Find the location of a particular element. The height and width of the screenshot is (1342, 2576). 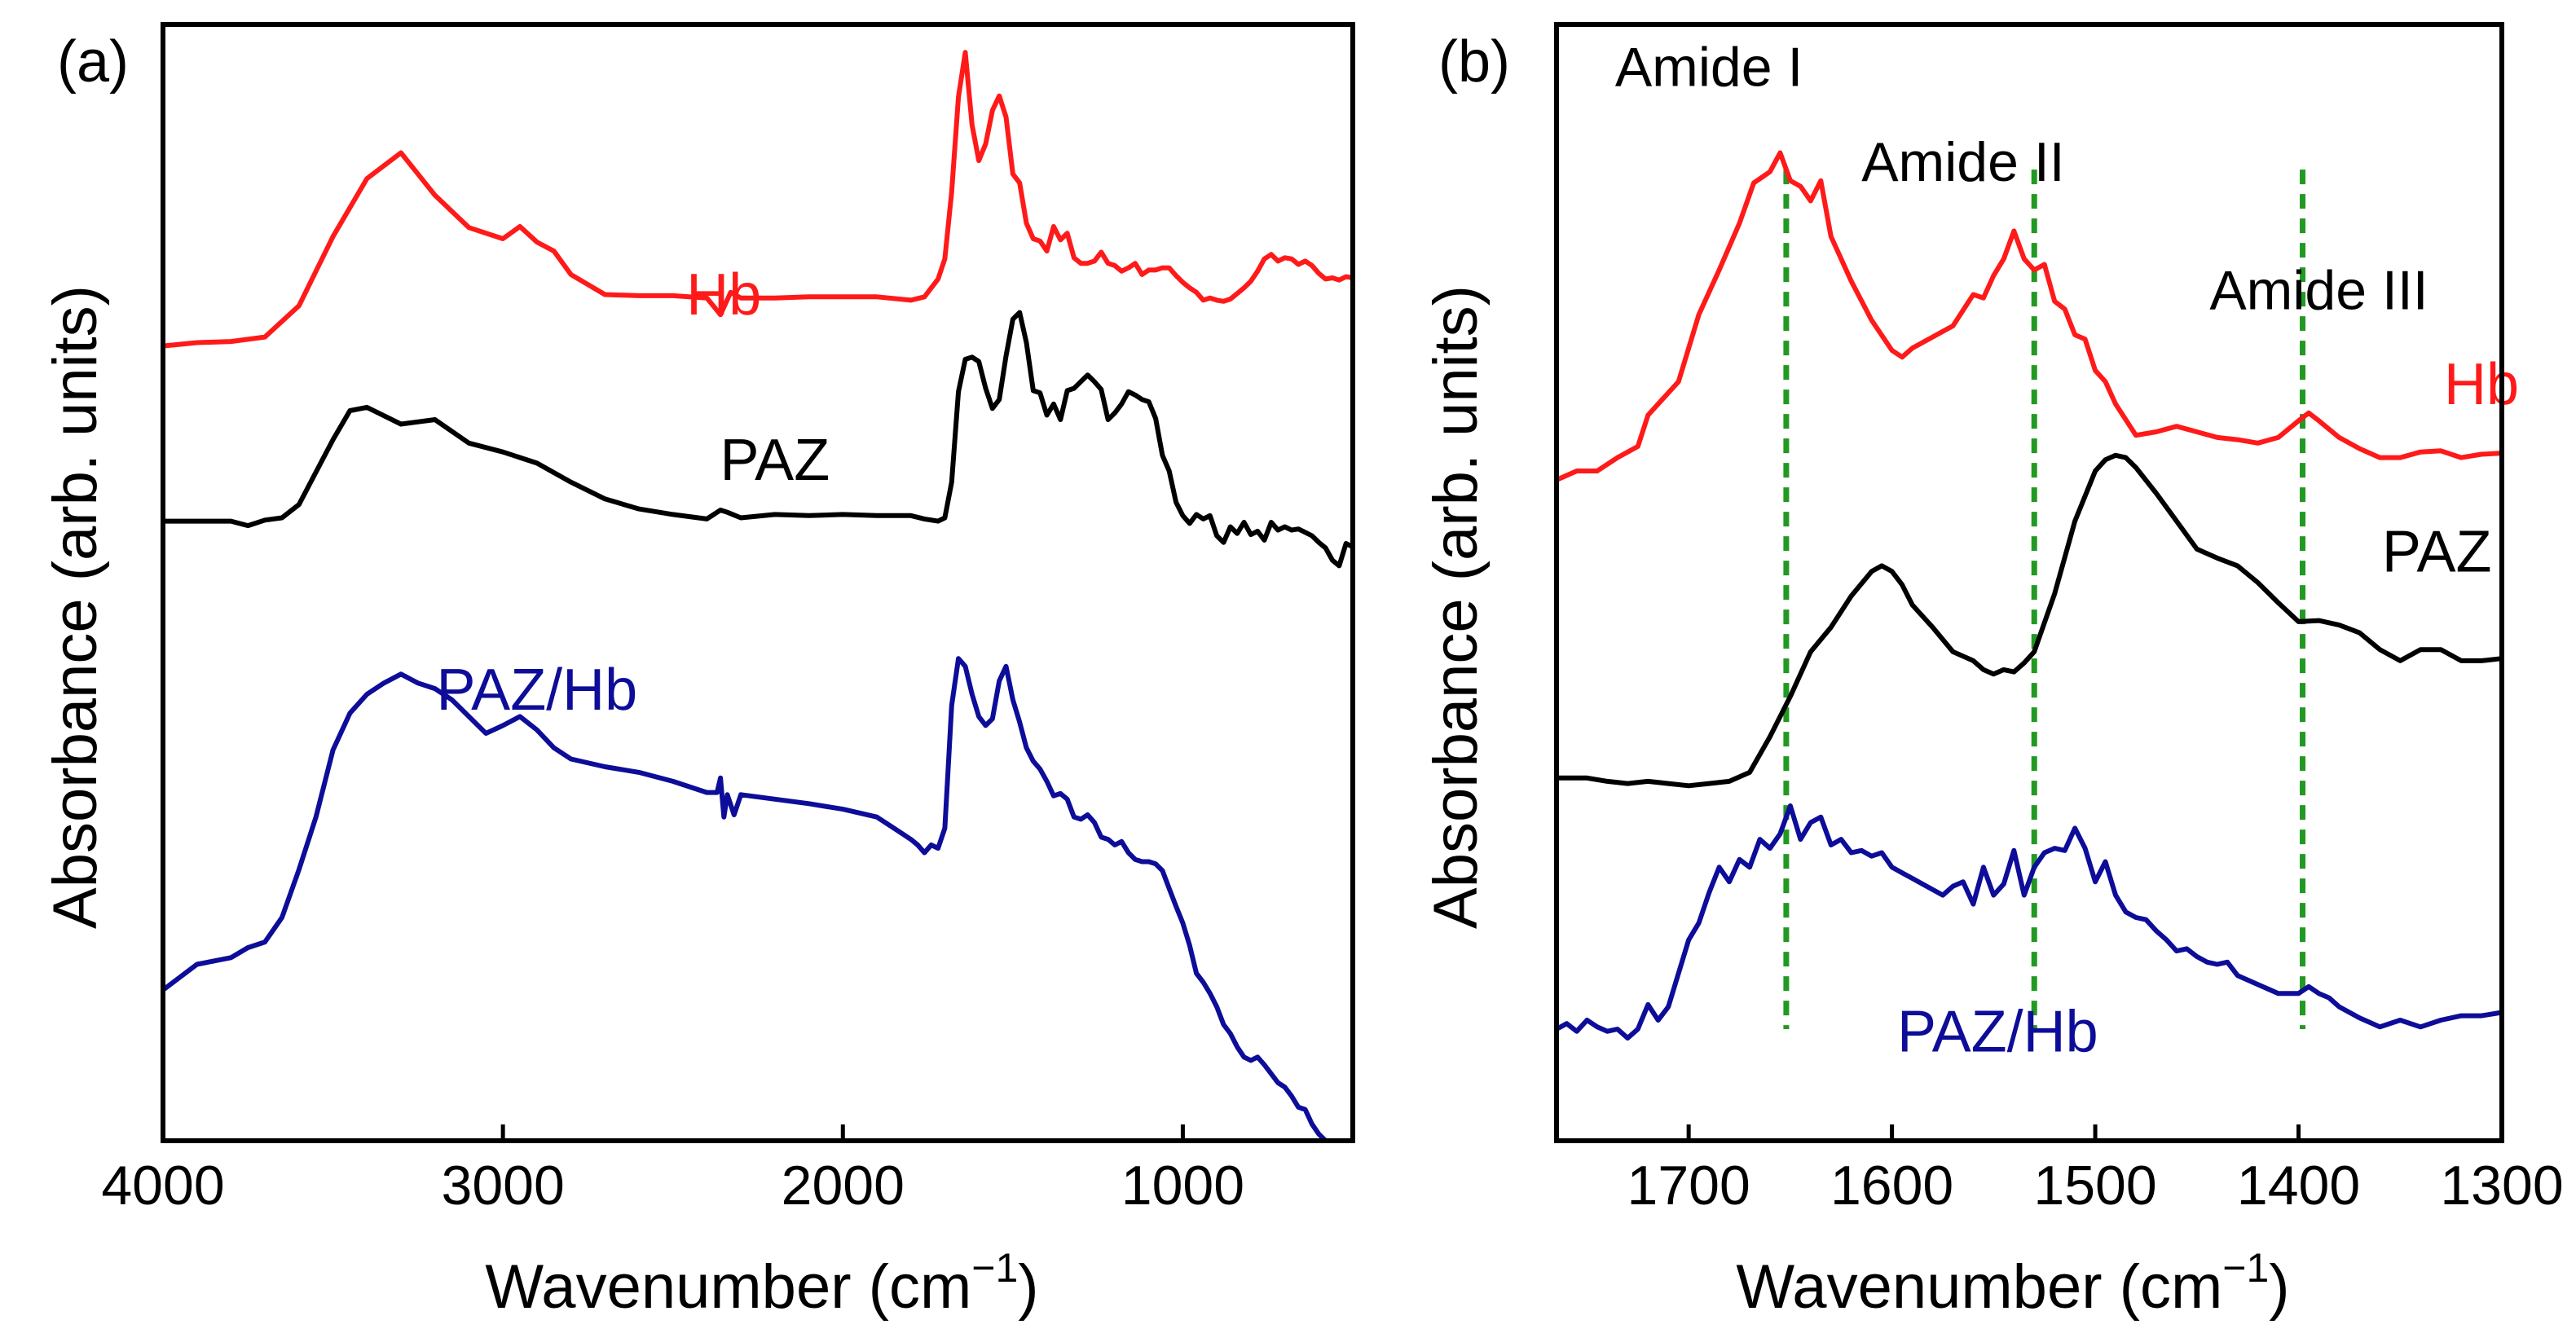

panel-b-series-hb is located at coordinates (2029, 316).